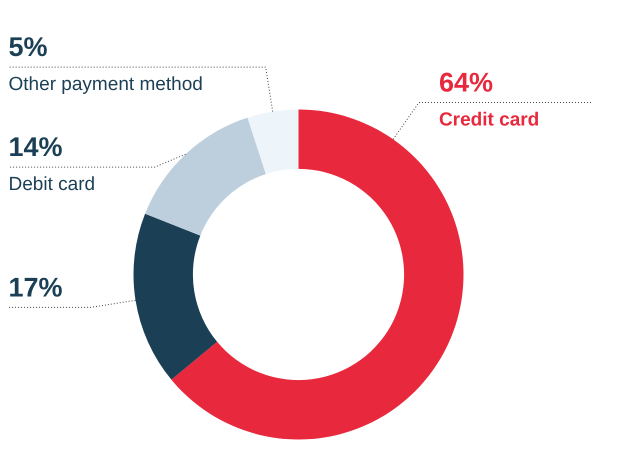 The image size is (621, 459). What do you see at coordinates (465, 82) in the screenshot?
I see `data-label: 64%` at bounding box center [465, 82].